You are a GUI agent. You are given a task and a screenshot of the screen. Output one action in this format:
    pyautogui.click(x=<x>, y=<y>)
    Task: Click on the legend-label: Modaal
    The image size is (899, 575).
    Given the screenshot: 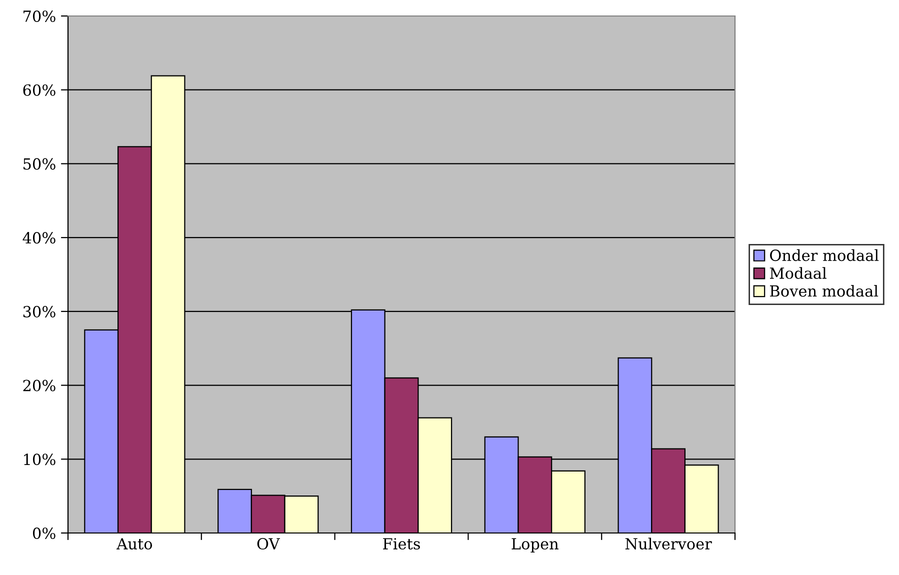 What is the action you would take?
    pyautogui.click(x=798, y=273)
    